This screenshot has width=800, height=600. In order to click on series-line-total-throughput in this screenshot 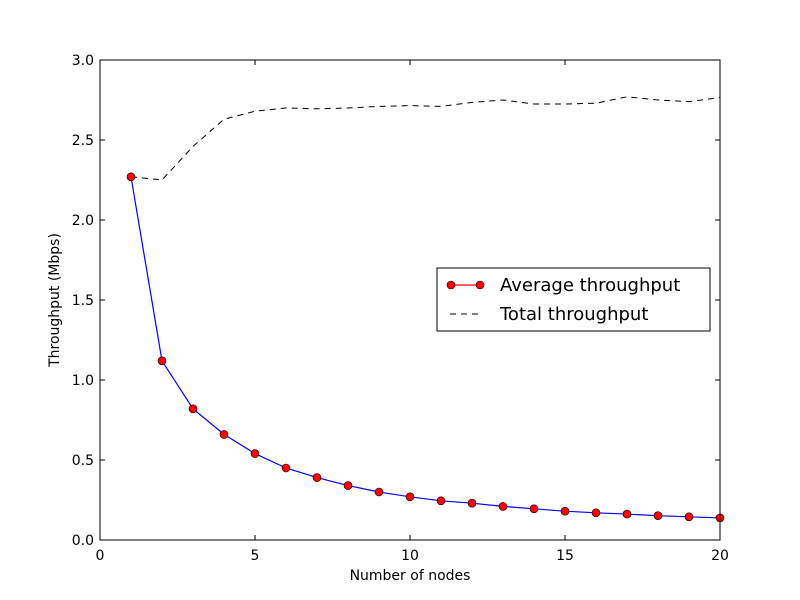, I will do `click(425, 138)`.